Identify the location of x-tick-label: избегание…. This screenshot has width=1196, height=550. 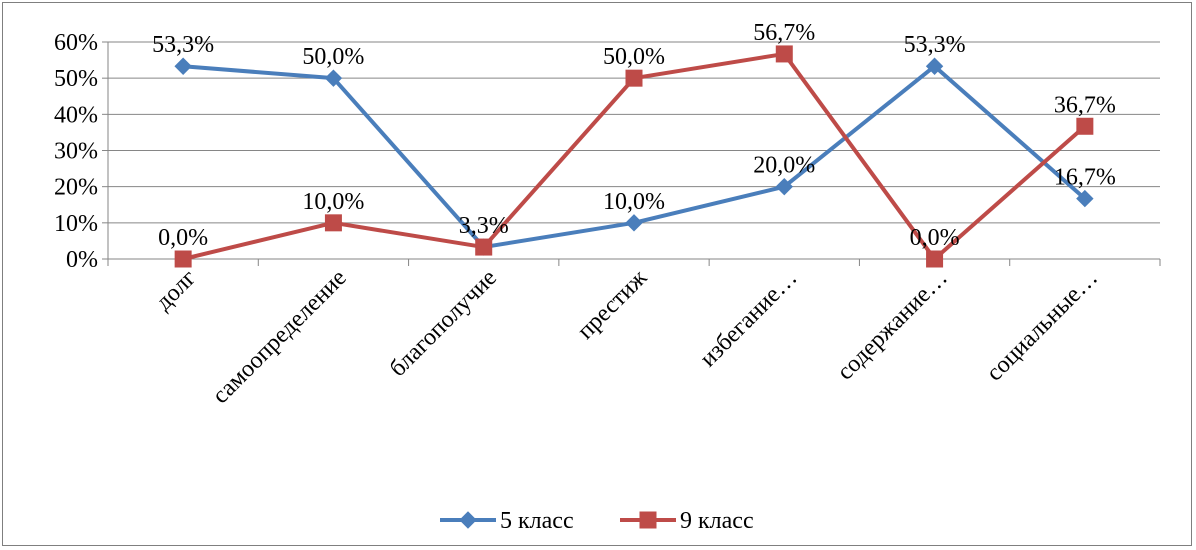
(748, 318).